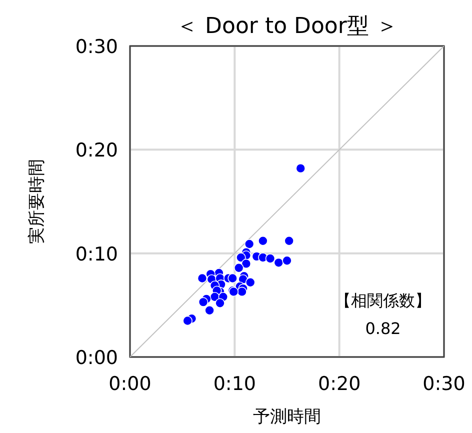 The width and height of the screenshot is (472, 433). Describe the element at coordinates (96, 358) in the screenshot. I see `y-tick-label: 0:00` at that location.